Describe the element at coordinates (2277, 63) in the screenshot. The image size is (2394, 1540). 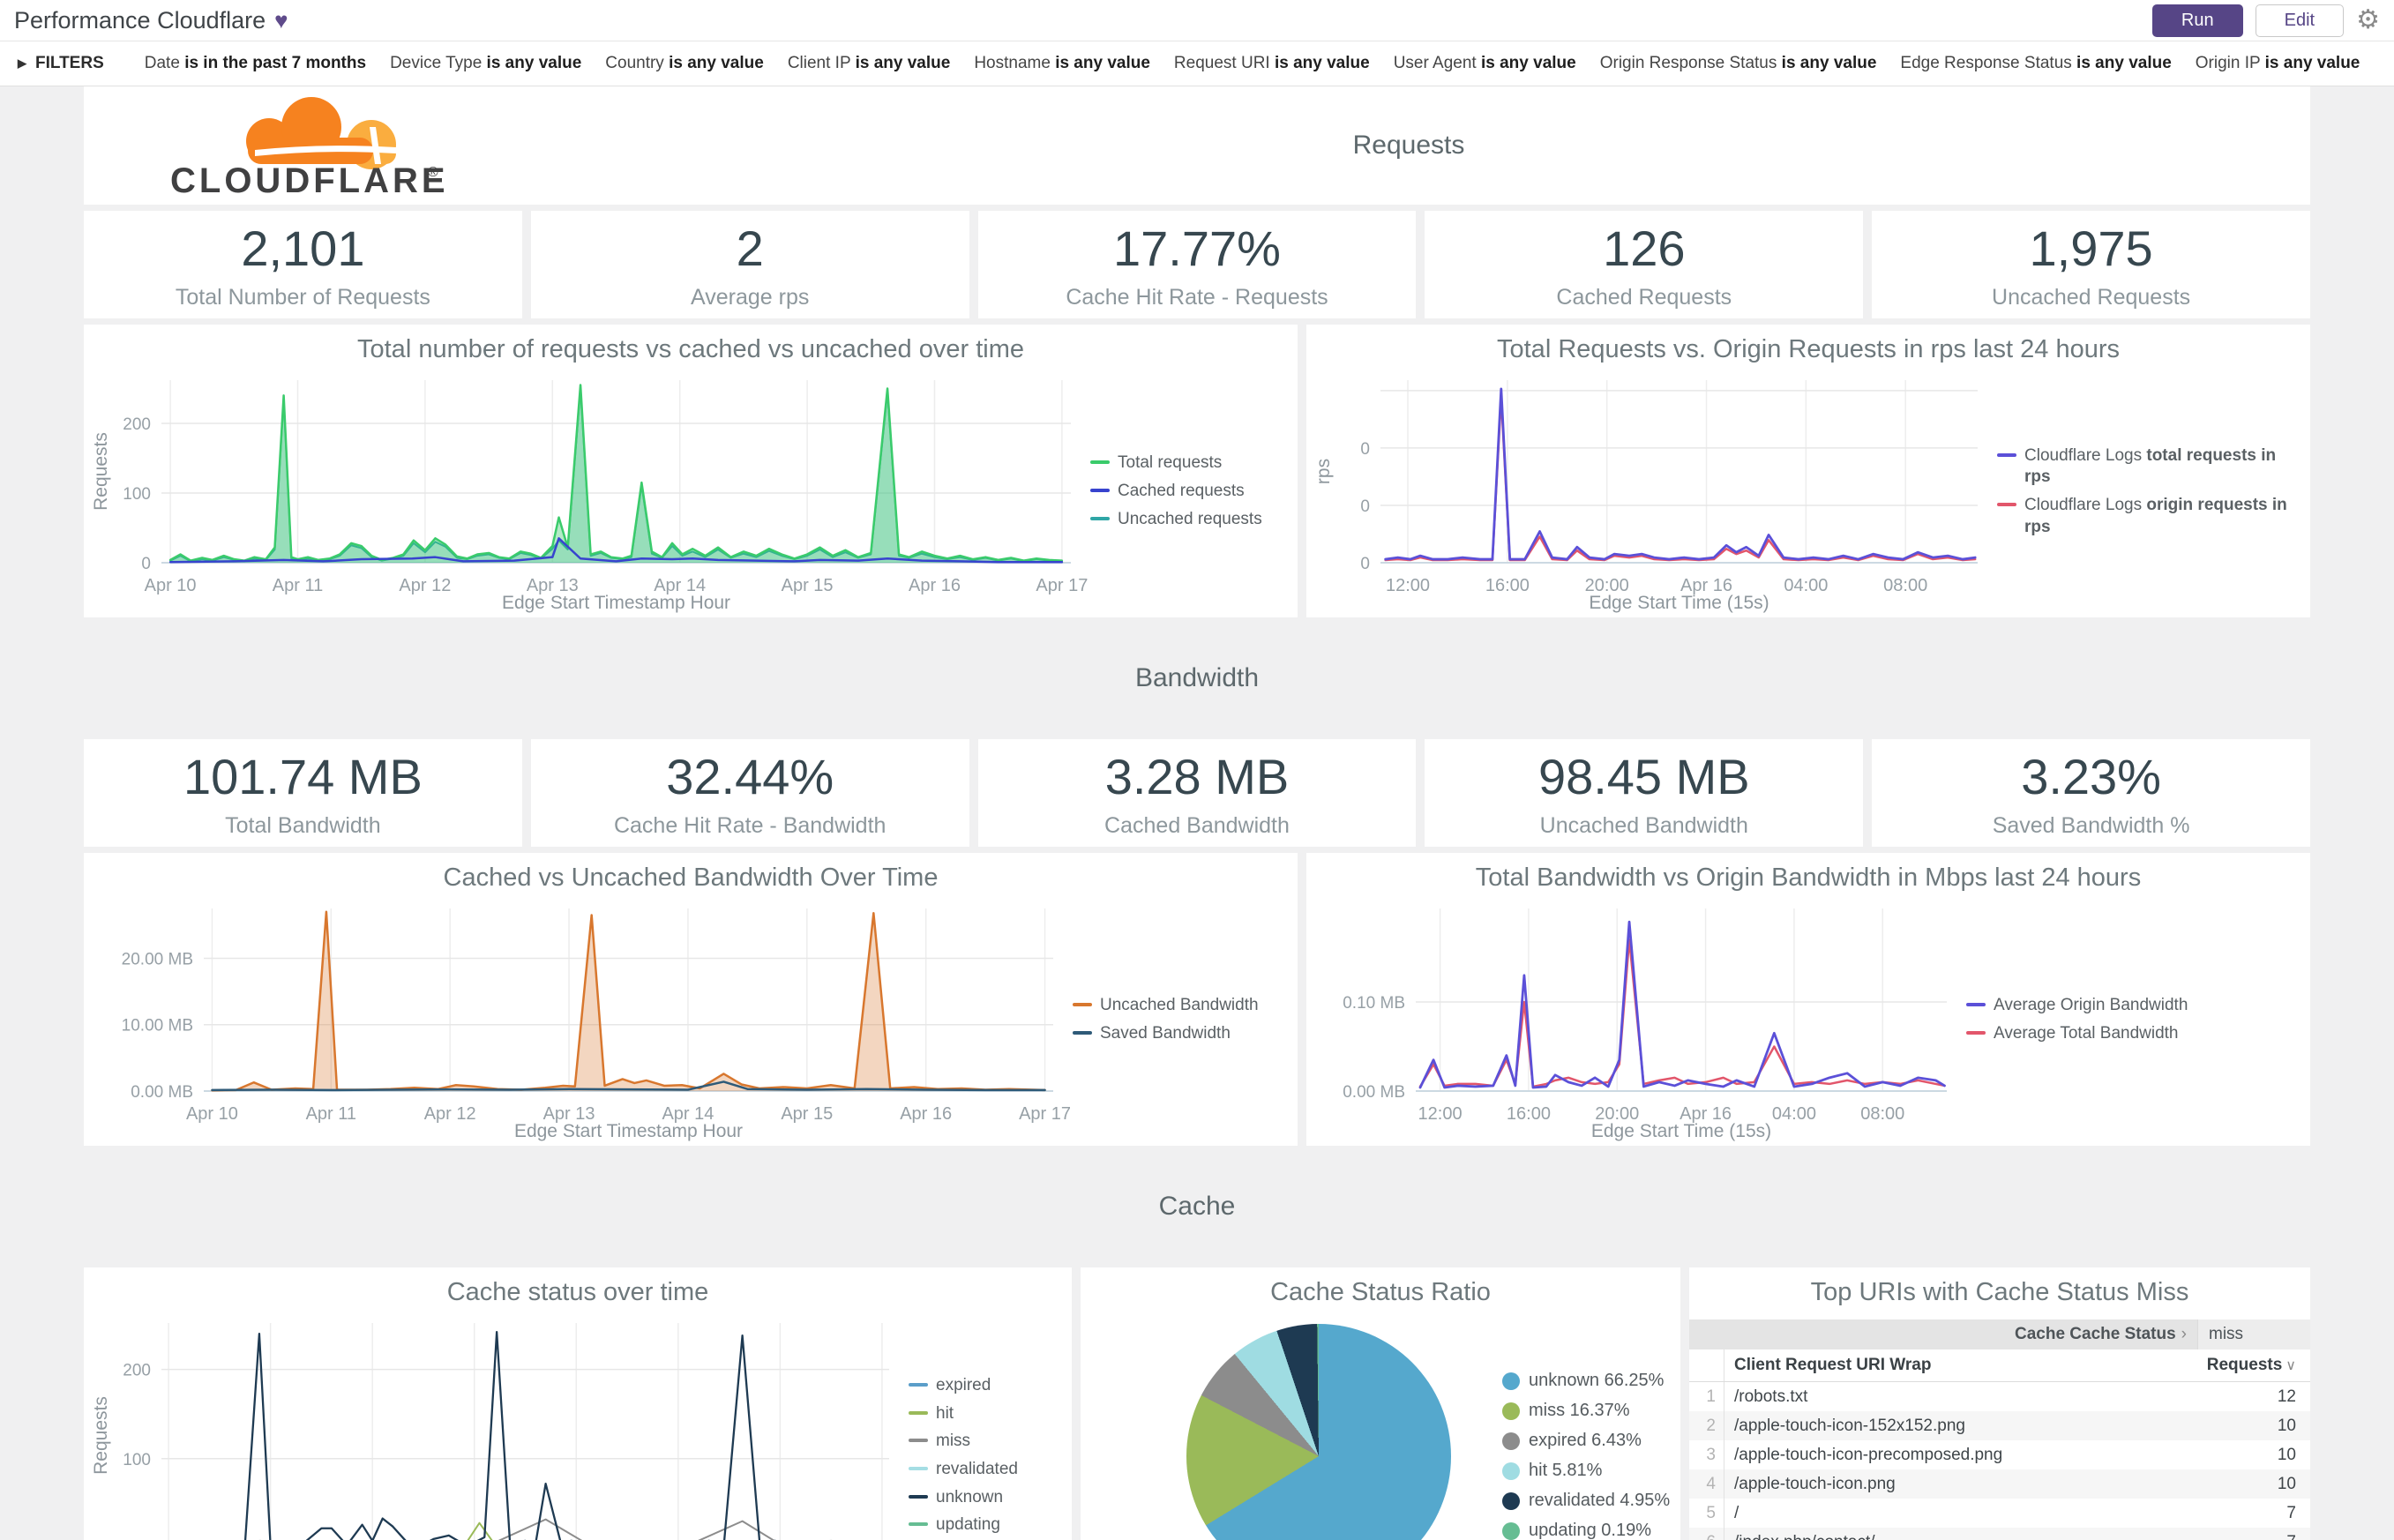
I see `filter-item: Origin IP is any value` at that location.